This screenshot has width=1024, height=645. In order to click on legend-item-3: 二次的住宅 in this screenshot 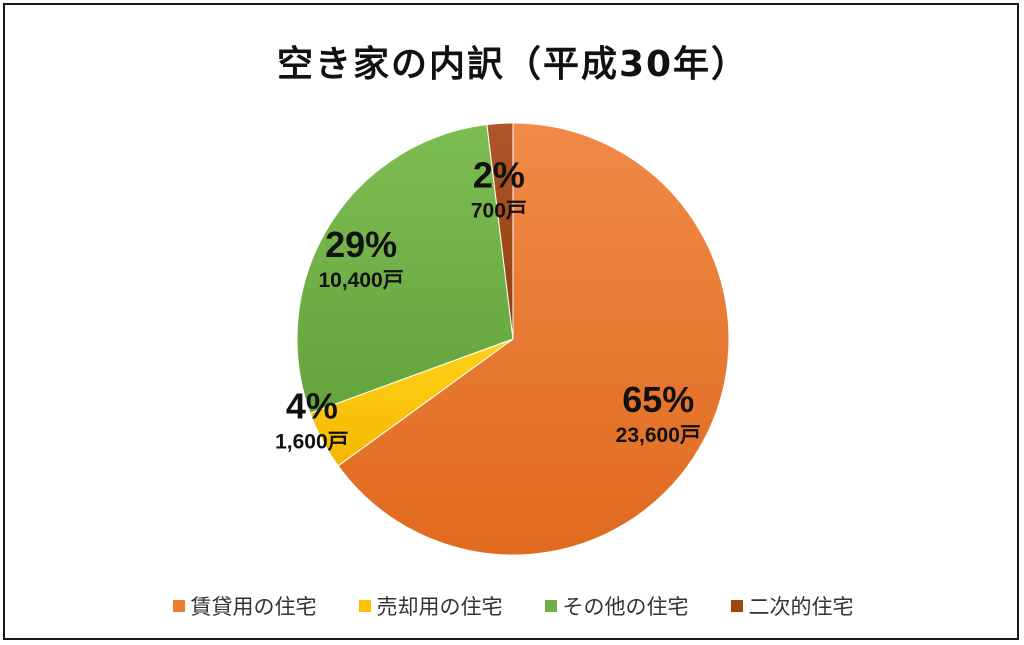, I will do `click(792, 606)`.